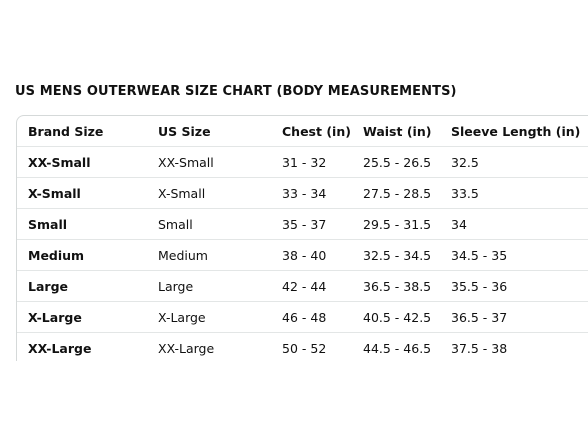  I want to click on cell-brand-size: X-Small, so click(82, 193).